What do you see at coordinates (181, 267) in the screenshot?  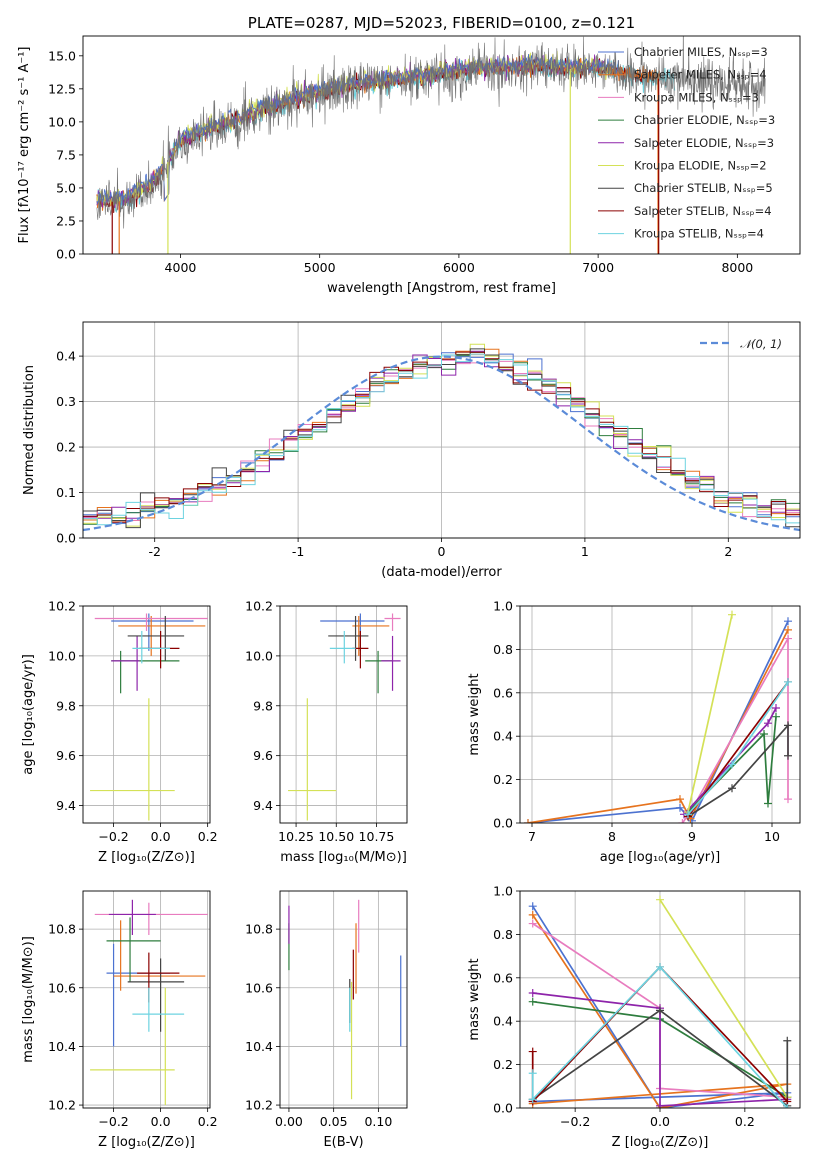 I see `x-tick-label: 4000` at bounding box center [181, 267].